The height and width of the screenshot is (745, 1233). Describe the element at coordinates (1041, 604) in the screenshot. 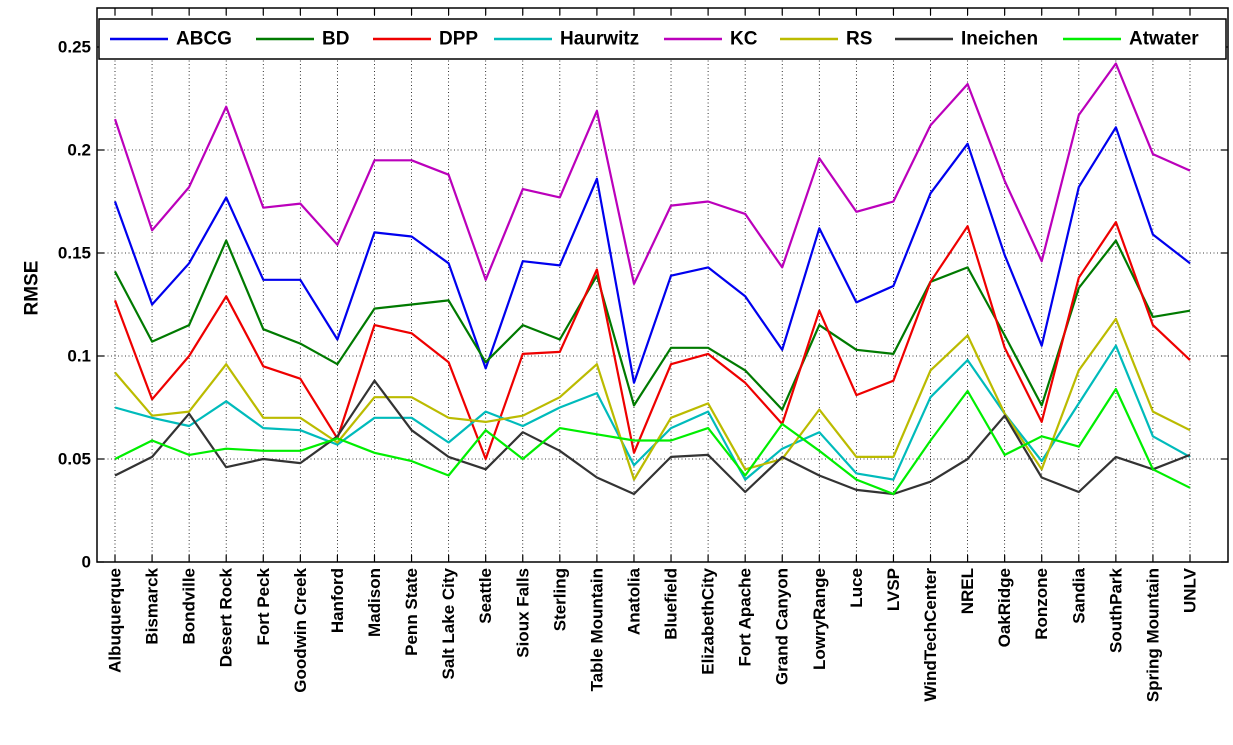

I see `x-tick-label: Ronzone` at that location.